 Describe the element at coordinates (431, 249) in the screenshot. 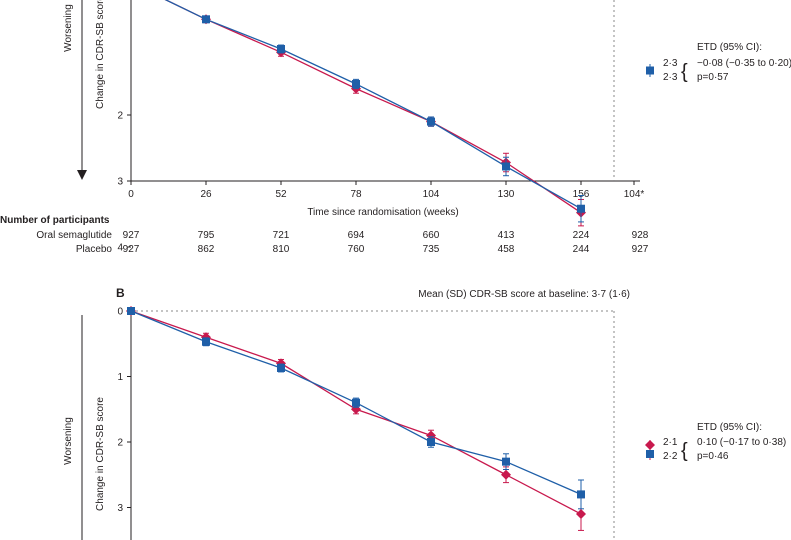

I see `participants-count-placebo: 735` at that location.